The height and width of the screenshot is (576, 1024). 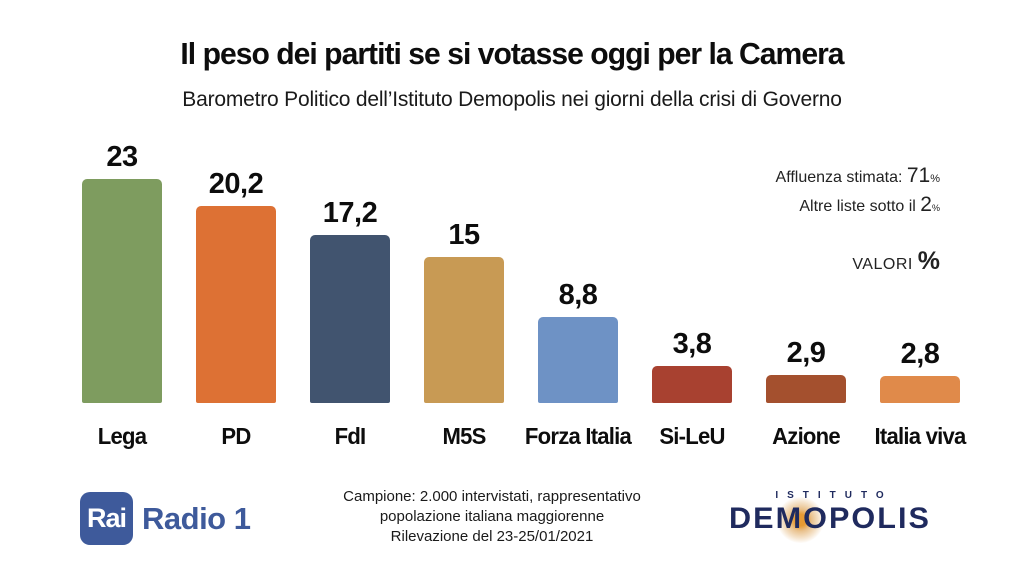 I want to click on other-lists-value: 2, so click(x=926, y=204).